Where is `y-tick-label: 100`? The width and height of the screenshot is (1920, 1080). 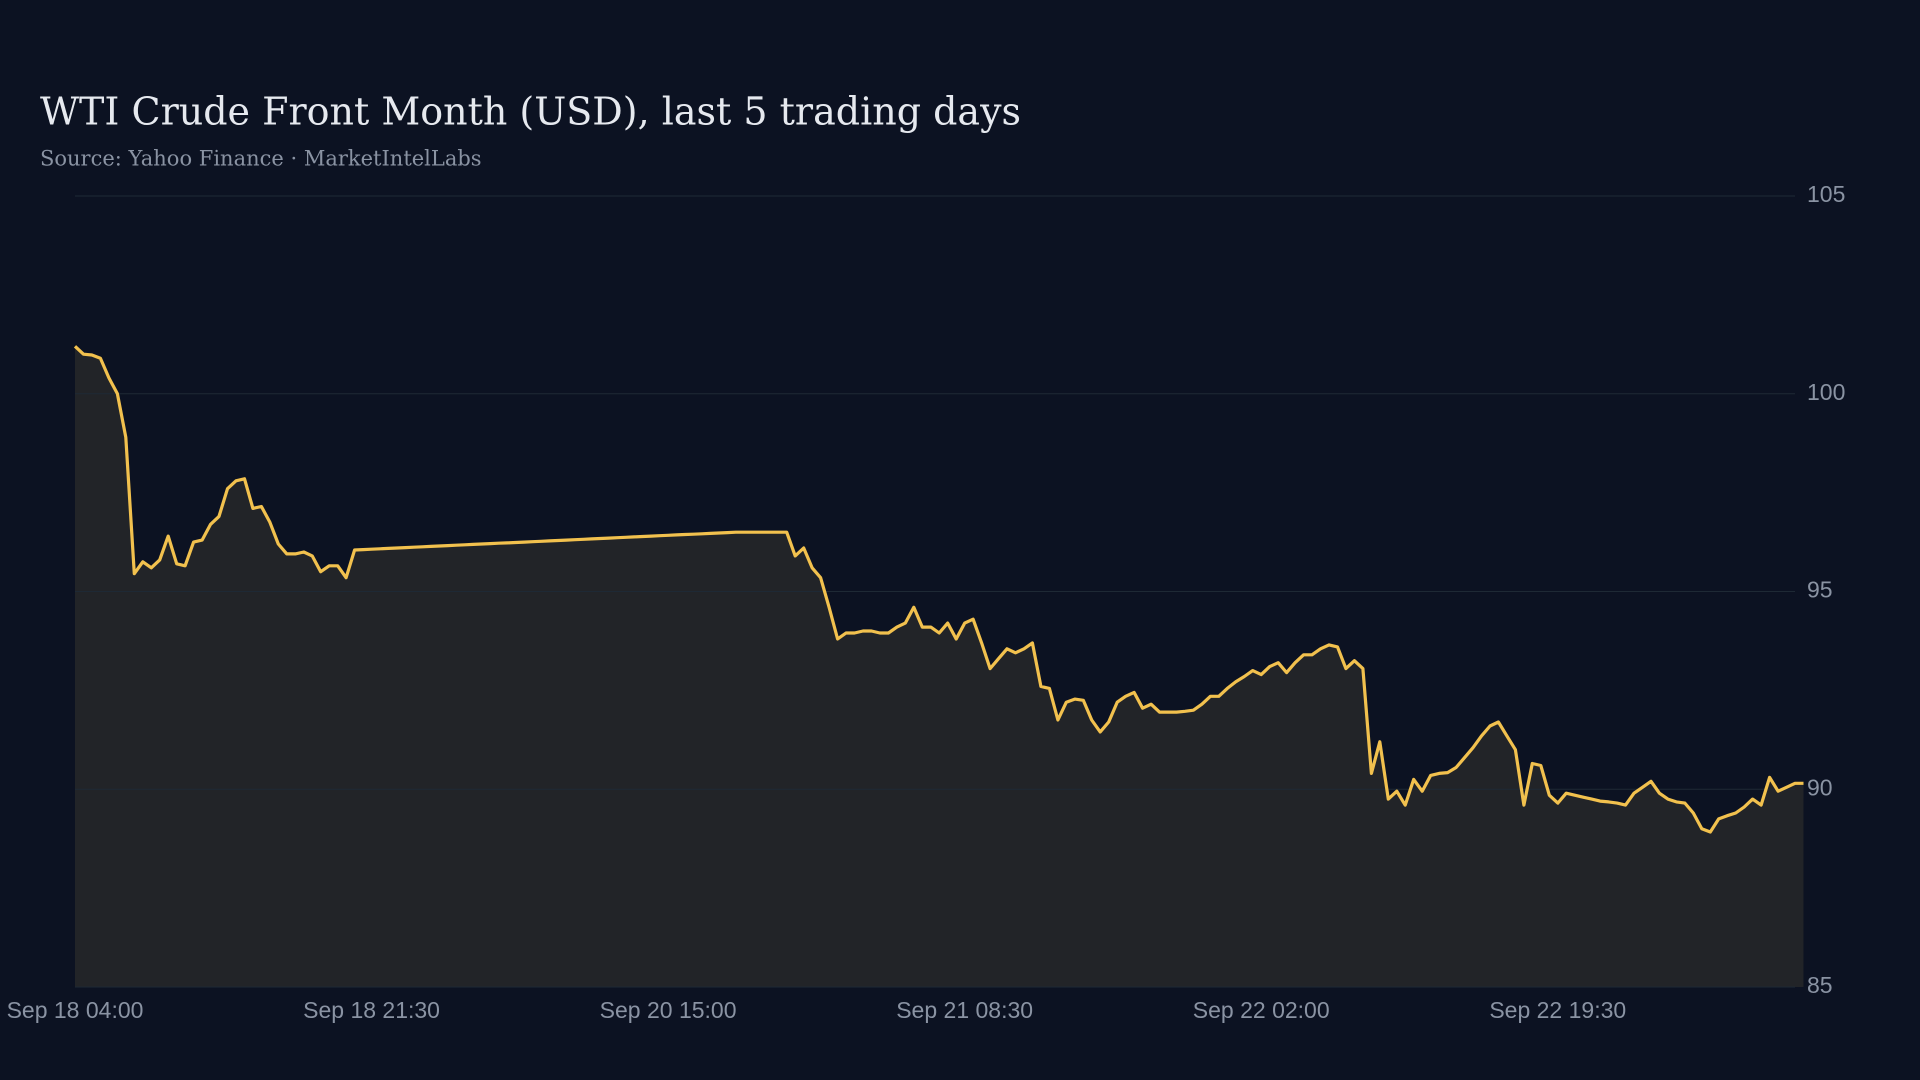 y-tick-label: 100 is located at coordinates (1826, 392).